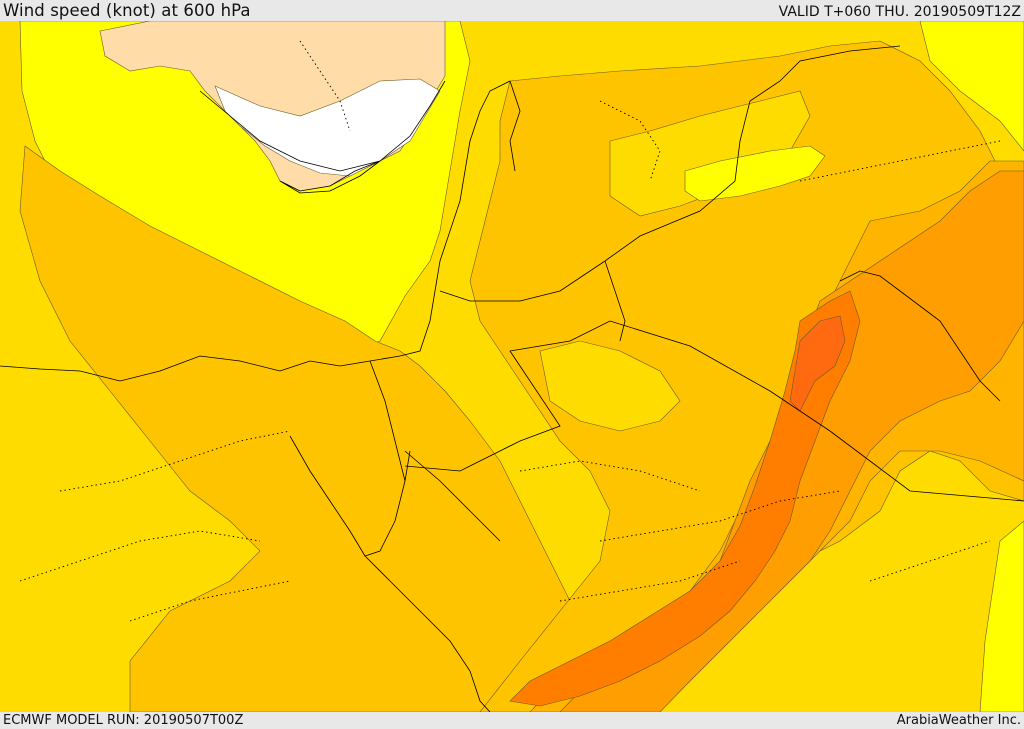  What do you see at coordinates (327, 127) in the screenshot?
I see `wind-band-white` at bounding box center [327, 127].